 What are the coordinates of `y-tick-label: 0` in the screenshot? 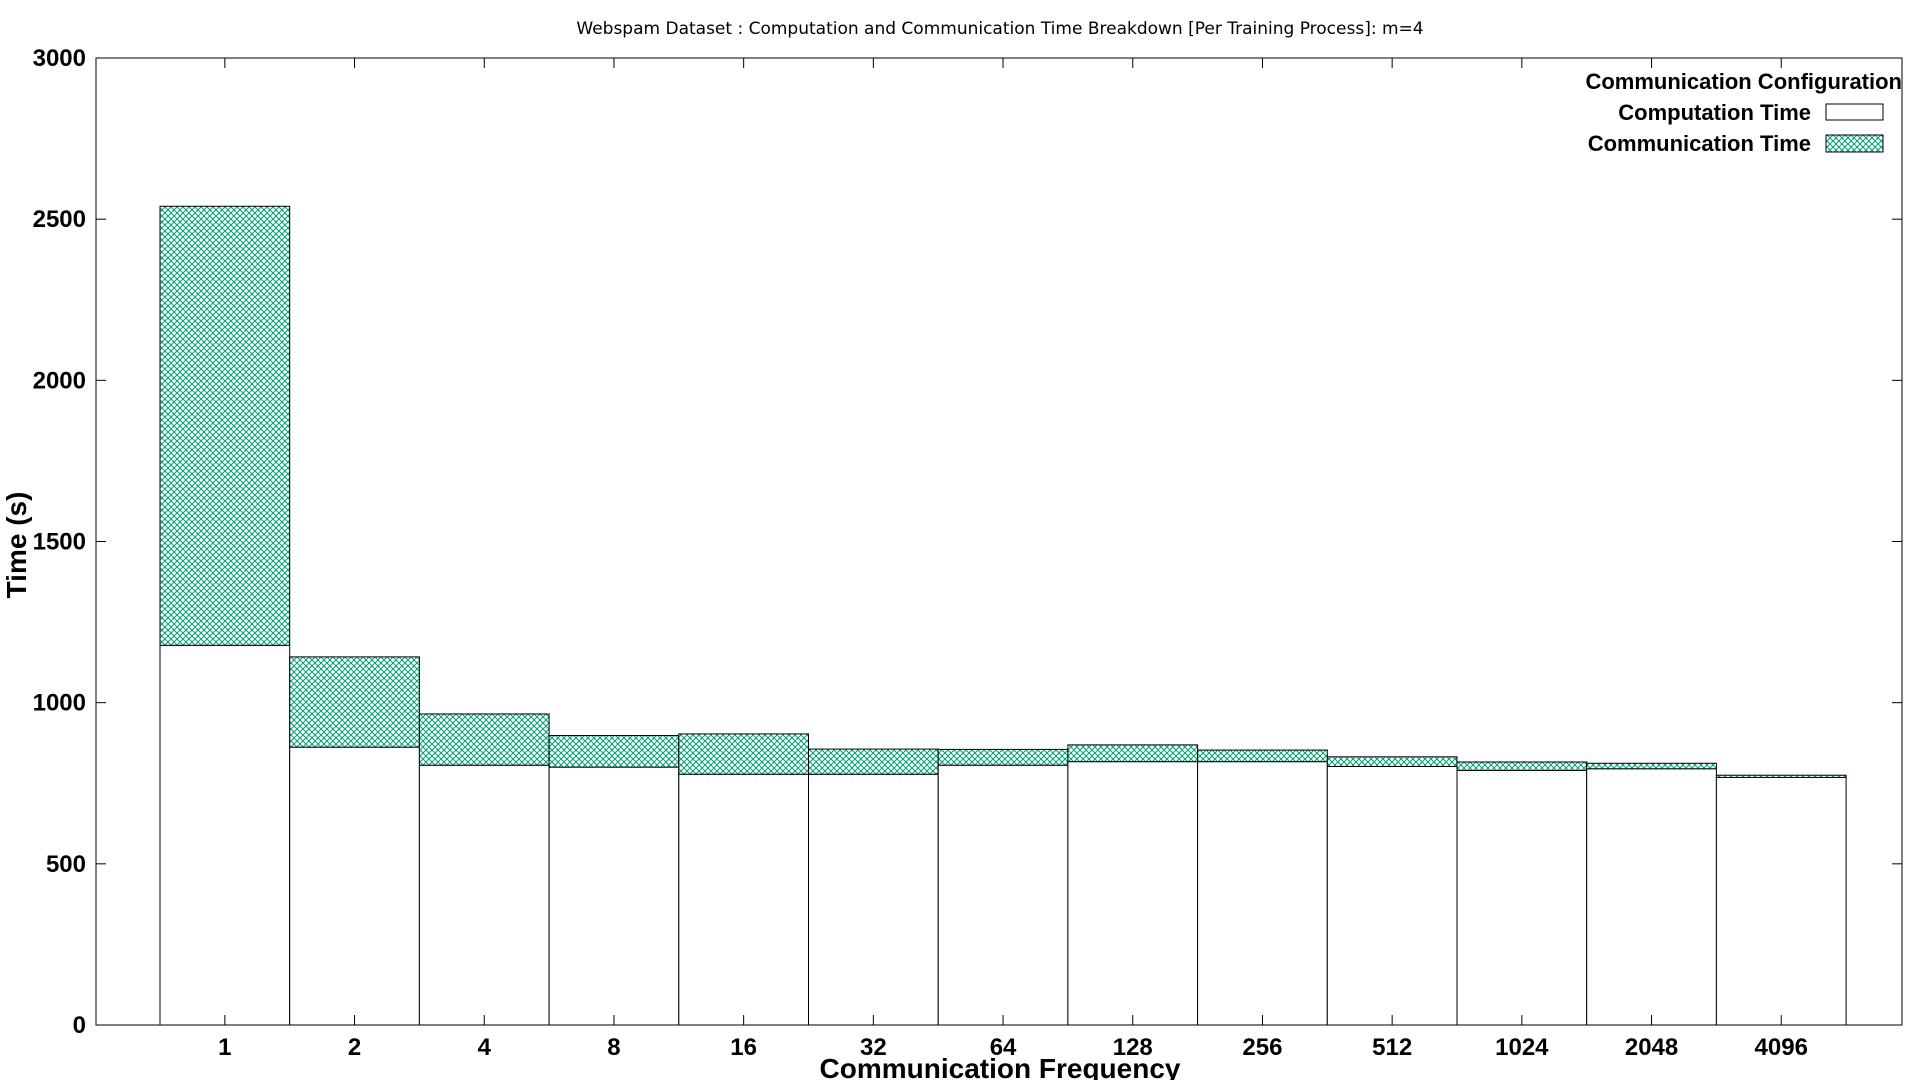 It's located at (79, 1025).